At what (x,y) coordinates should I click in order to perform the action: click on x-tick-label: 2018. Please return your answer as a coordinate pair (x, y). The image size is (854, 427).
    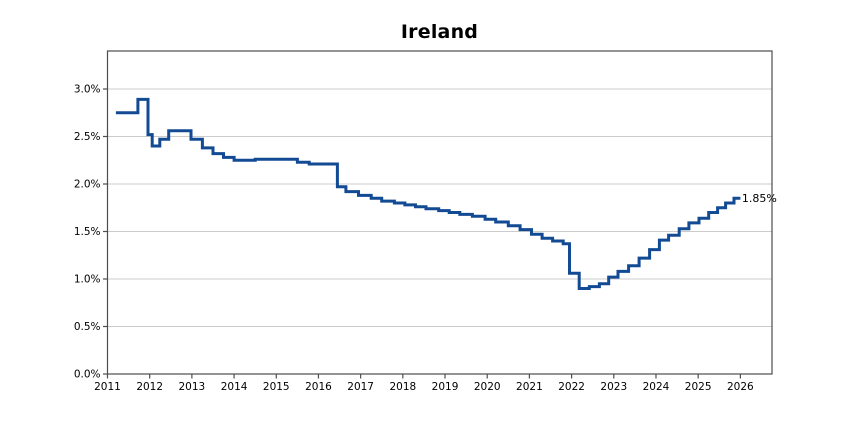
    Looking at the image, I should click on (402, 387).